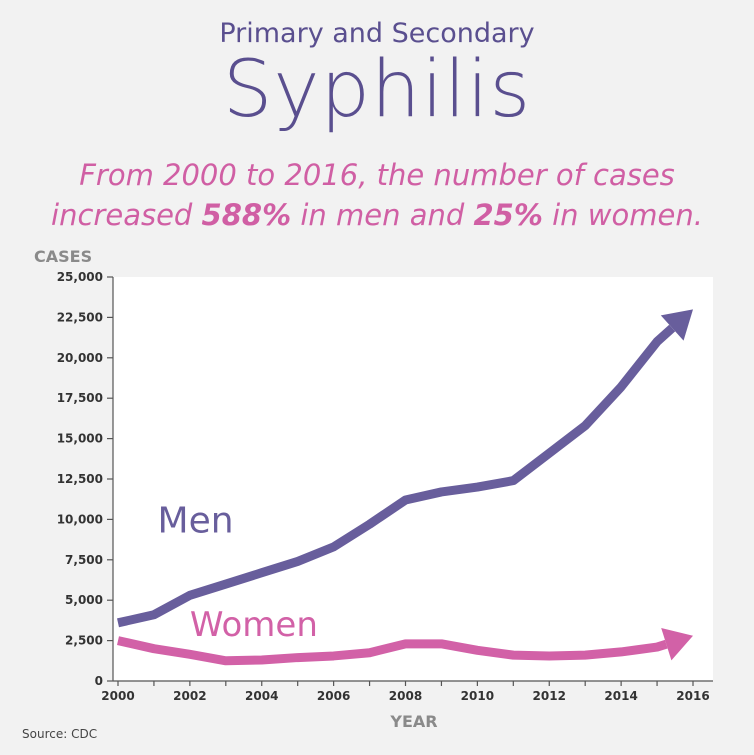 The width and height of the screenshot is (754, 755). What do you see at coordinates (377, 33) in the screenshot?
I see `chart-subtitle: Primary and Secondary` at bounding box center [377, 33].